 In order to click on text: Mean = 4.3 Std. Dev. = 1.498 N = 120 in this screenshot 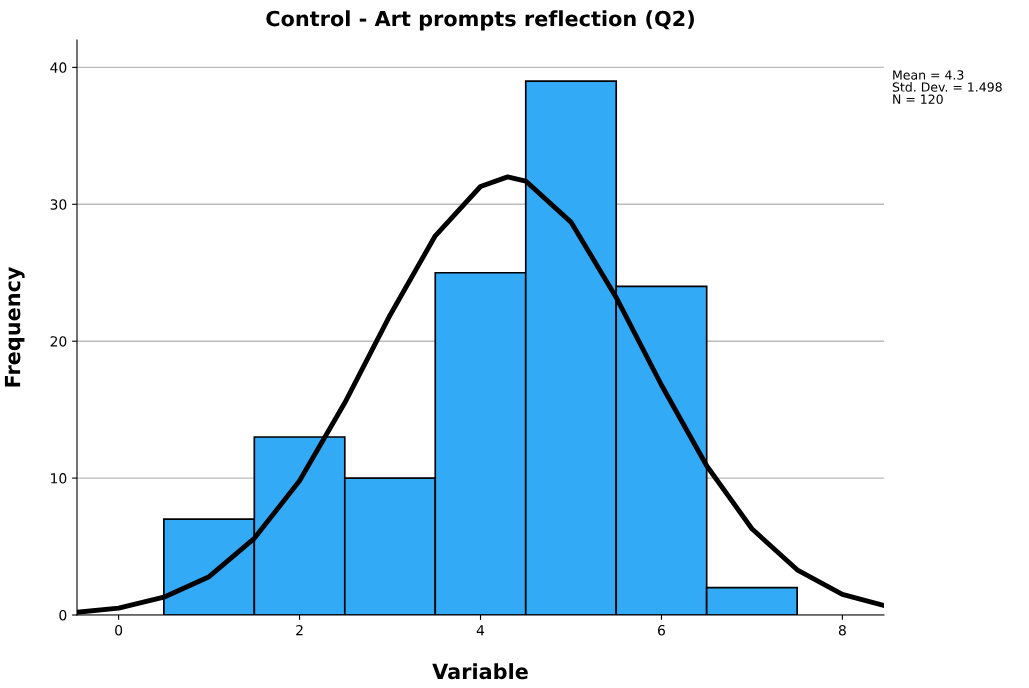, I will do `click(947, 87)`.